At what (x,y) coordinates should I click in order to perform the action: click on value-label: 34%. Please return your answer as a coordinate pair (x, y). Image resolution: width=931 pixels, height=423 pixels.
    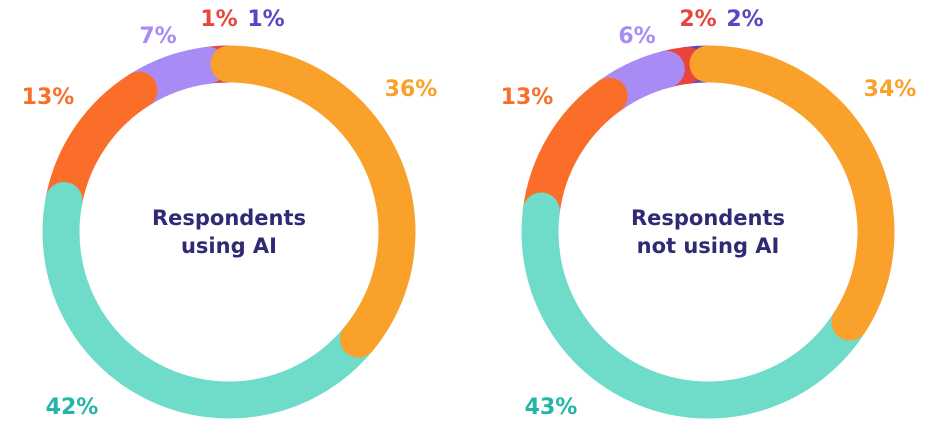
    Looking at the image, I should click on (890, 89).